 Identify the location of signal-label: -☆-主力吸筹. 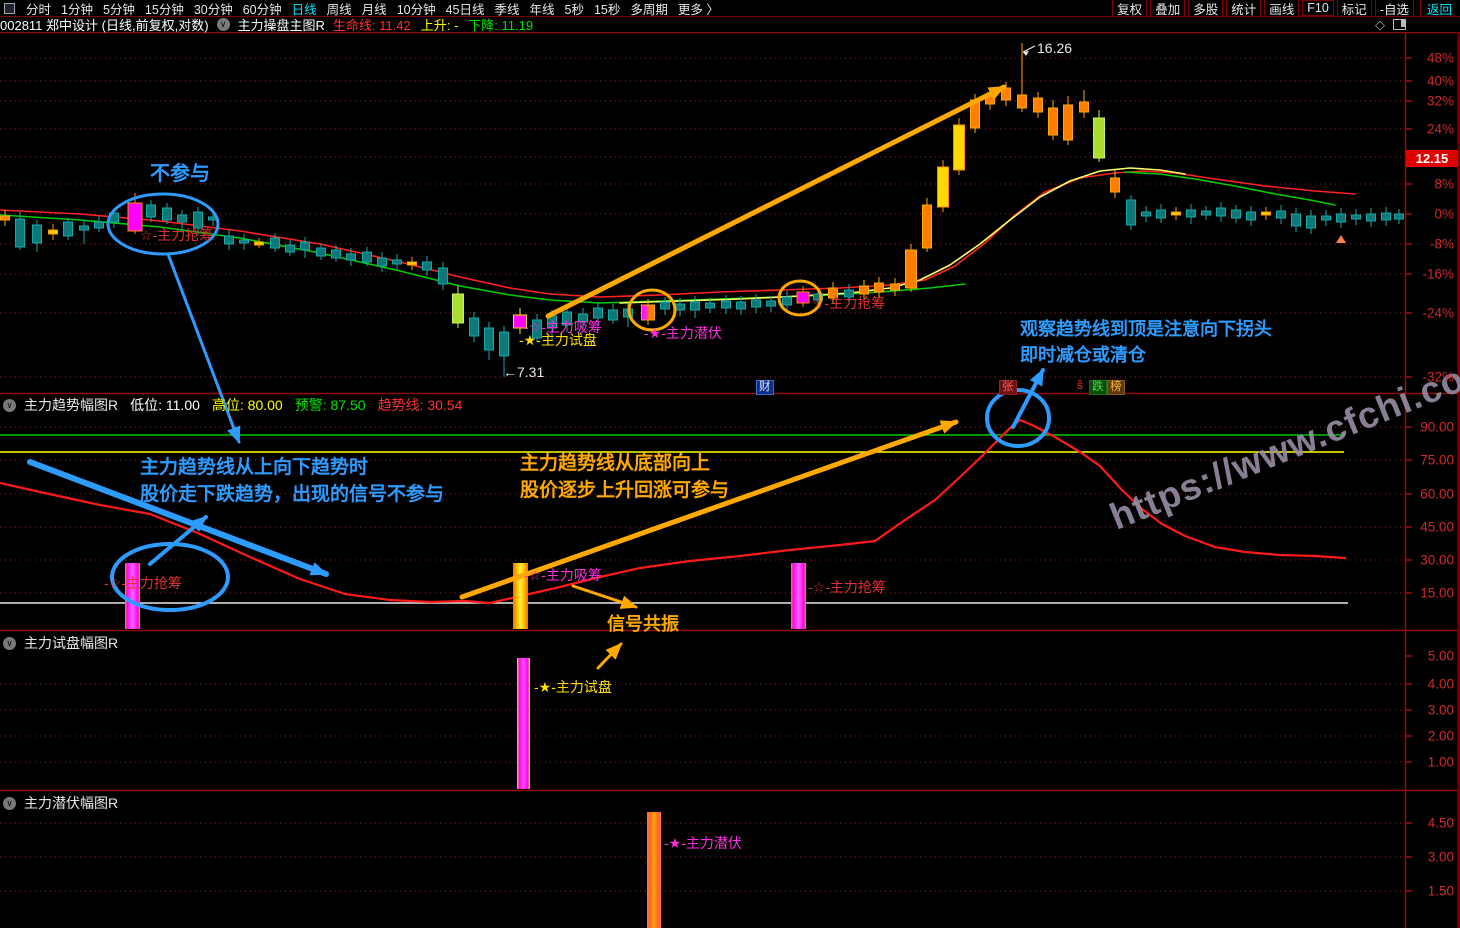
(563, 575).